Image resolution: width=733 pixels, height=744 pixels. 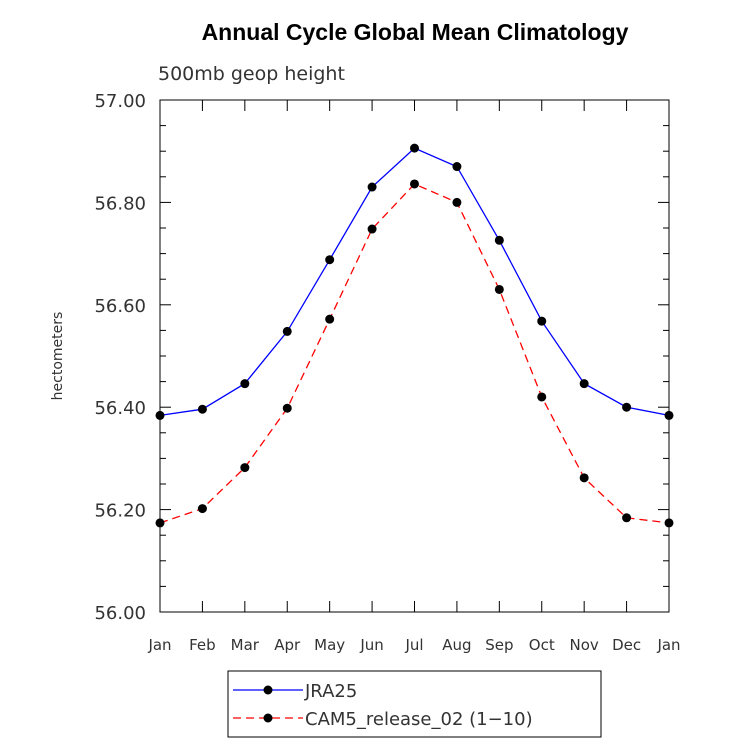 I want to click on y-tick-label: 56.40, so click(x=120, y=408).